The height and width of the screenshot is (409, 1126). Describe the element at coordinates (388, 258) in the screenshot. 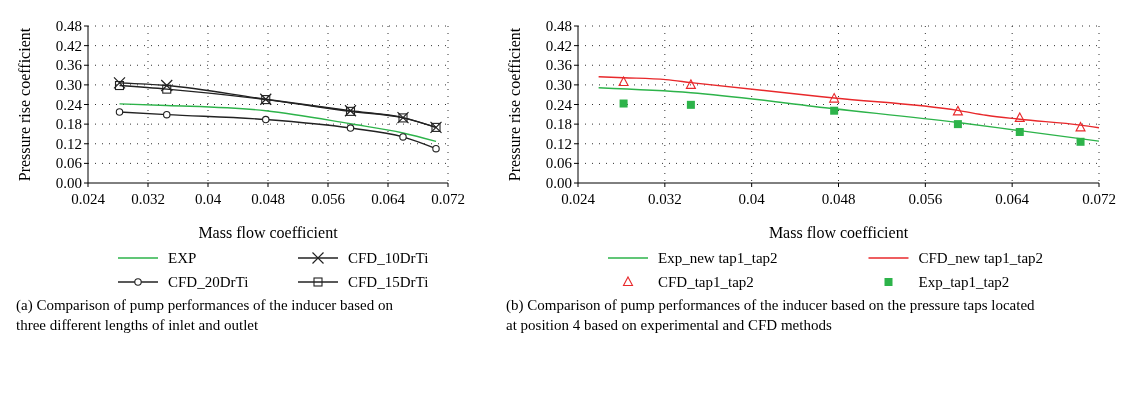

I see `legend-label: CFD_10DrTi` at that location.